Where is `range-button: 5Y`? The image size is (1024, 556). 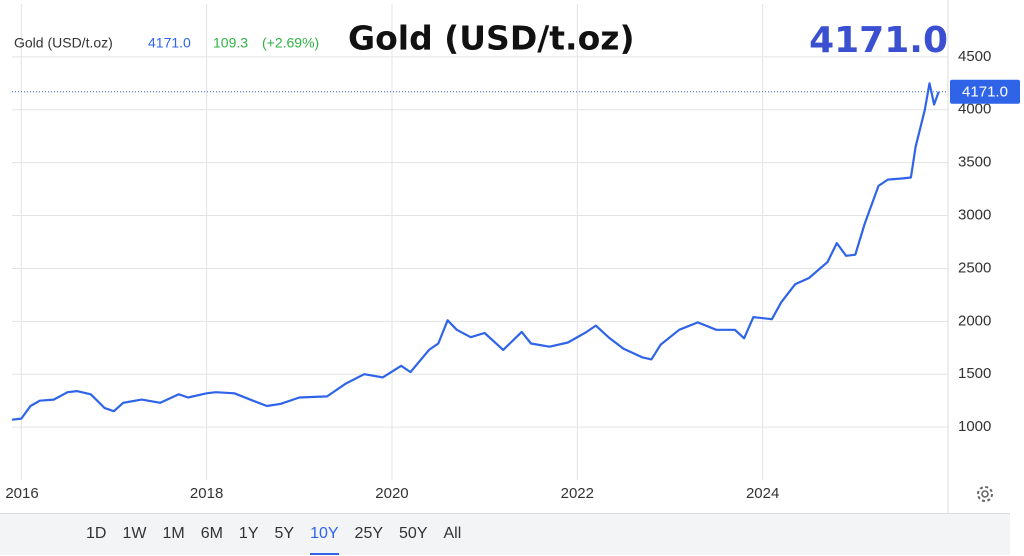 range-button: 5Y is located at coordinates (285, 535).